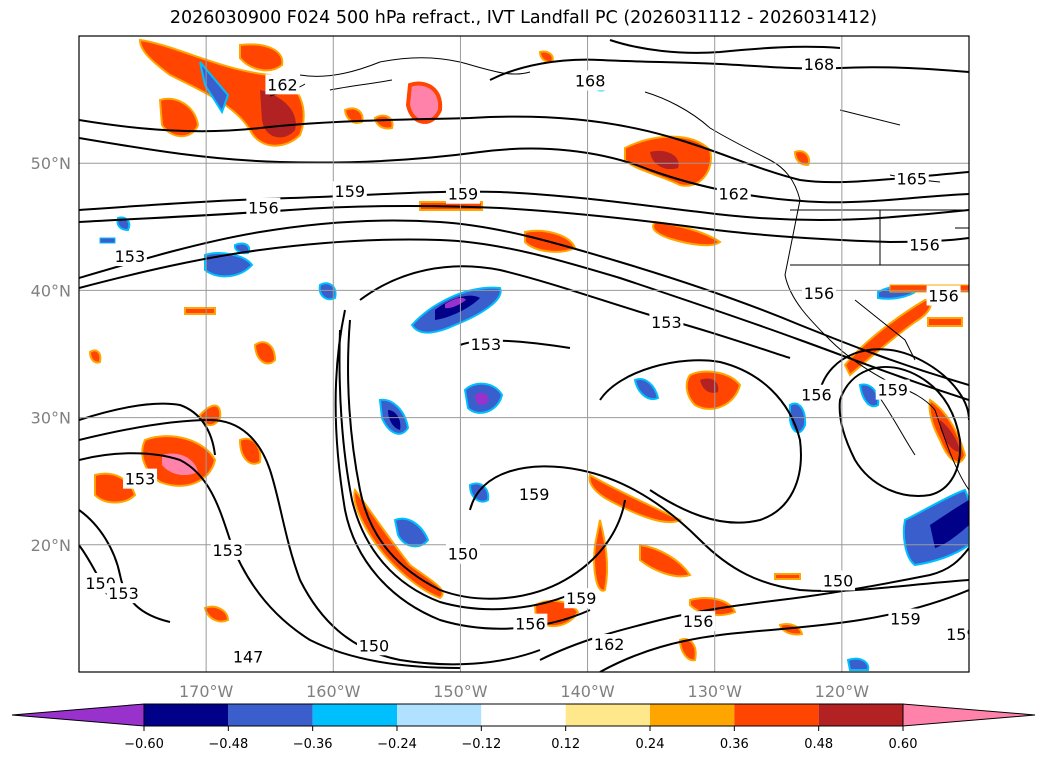  What do you see at coordinates (206, 691) in the screenshot?
I see `longitude-label: 170°W` at bounding box center [206, 691].